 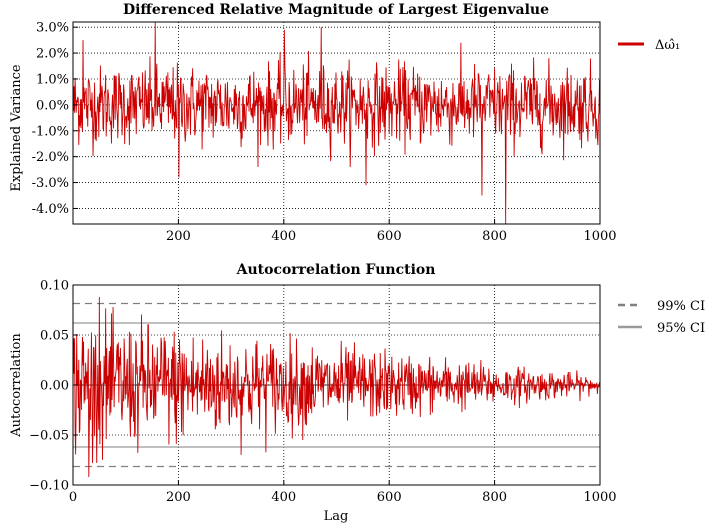 I want to click on bottom-x-axis: 0 200 400 600 800 1000, so click(x=343, y=492).